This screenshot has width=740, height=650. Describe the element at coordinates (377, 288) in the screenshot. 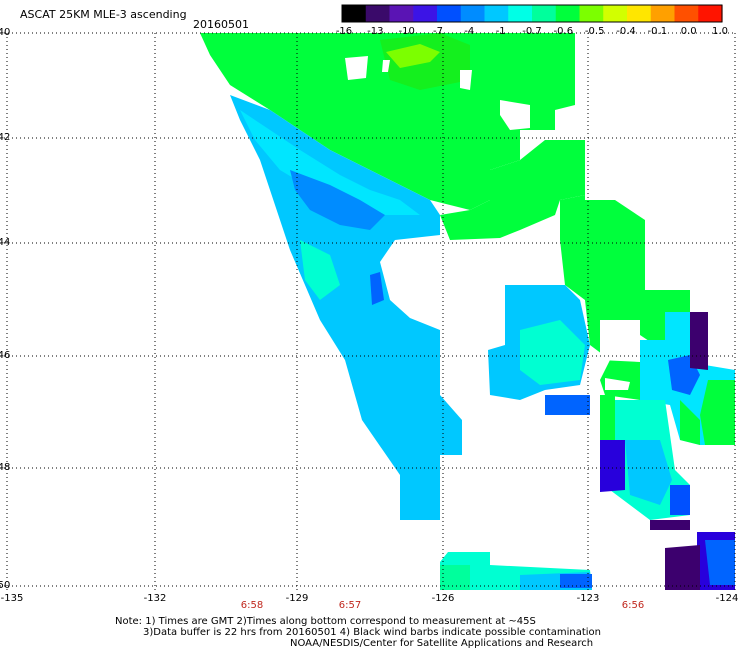

I see `swath-west-blue2` at that location.